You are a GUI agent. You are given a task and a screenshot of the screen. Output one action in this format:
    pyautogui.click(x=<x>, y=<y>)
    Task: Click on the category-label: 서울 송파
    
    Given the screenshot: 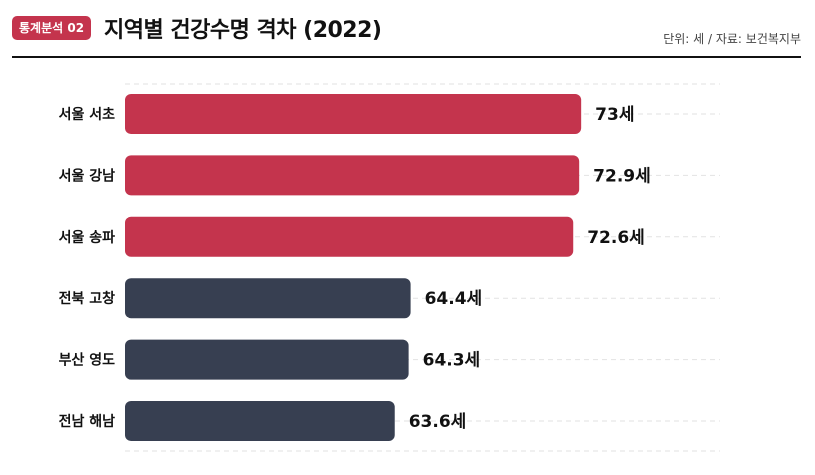 What is the action you would take?
    pyautogui.click(x=87, y=237)
    